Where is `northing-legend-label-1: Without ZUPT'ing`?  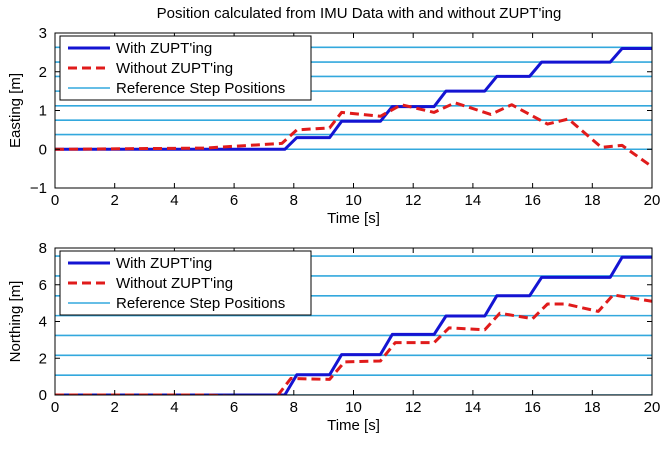 northing-legend-label-1: Without ZUPT'ing is located at coordinates (174, 283).